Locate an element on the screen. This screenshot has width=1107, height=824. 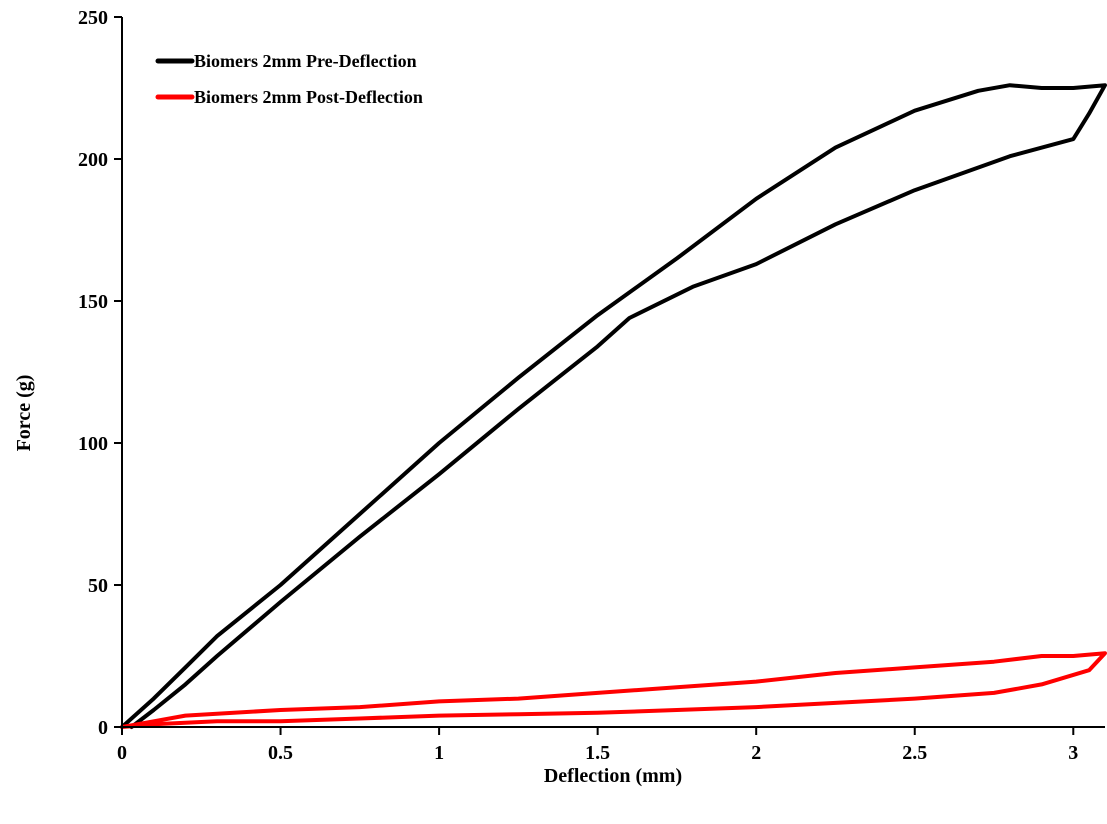
legend-label-2: Biomers 2mm Post-Deflection is located at coordinates (308, 97).